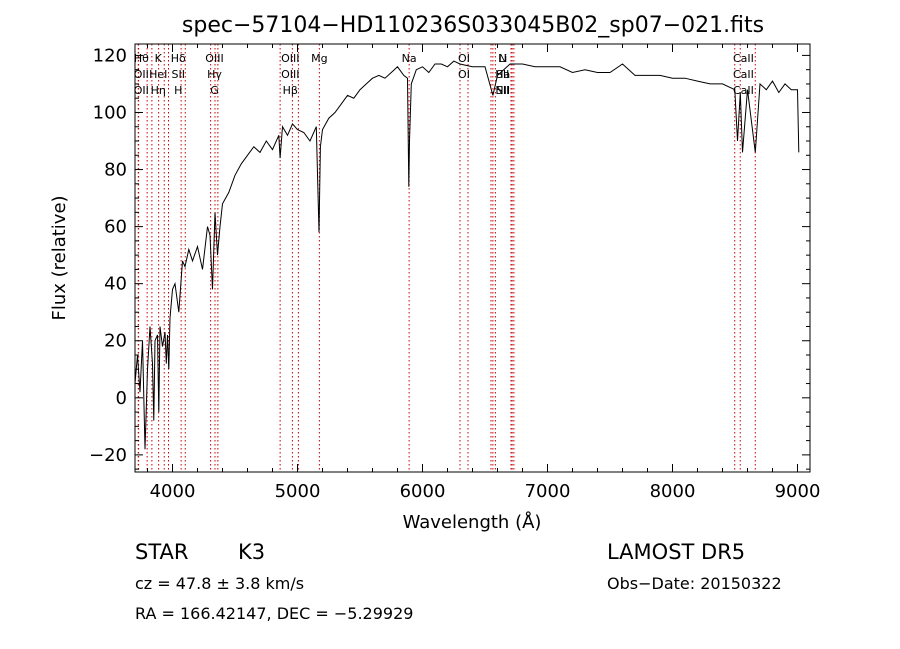 This screenshot has width=900, height=649. I want to click on line-label: NII, so click(502, 90).